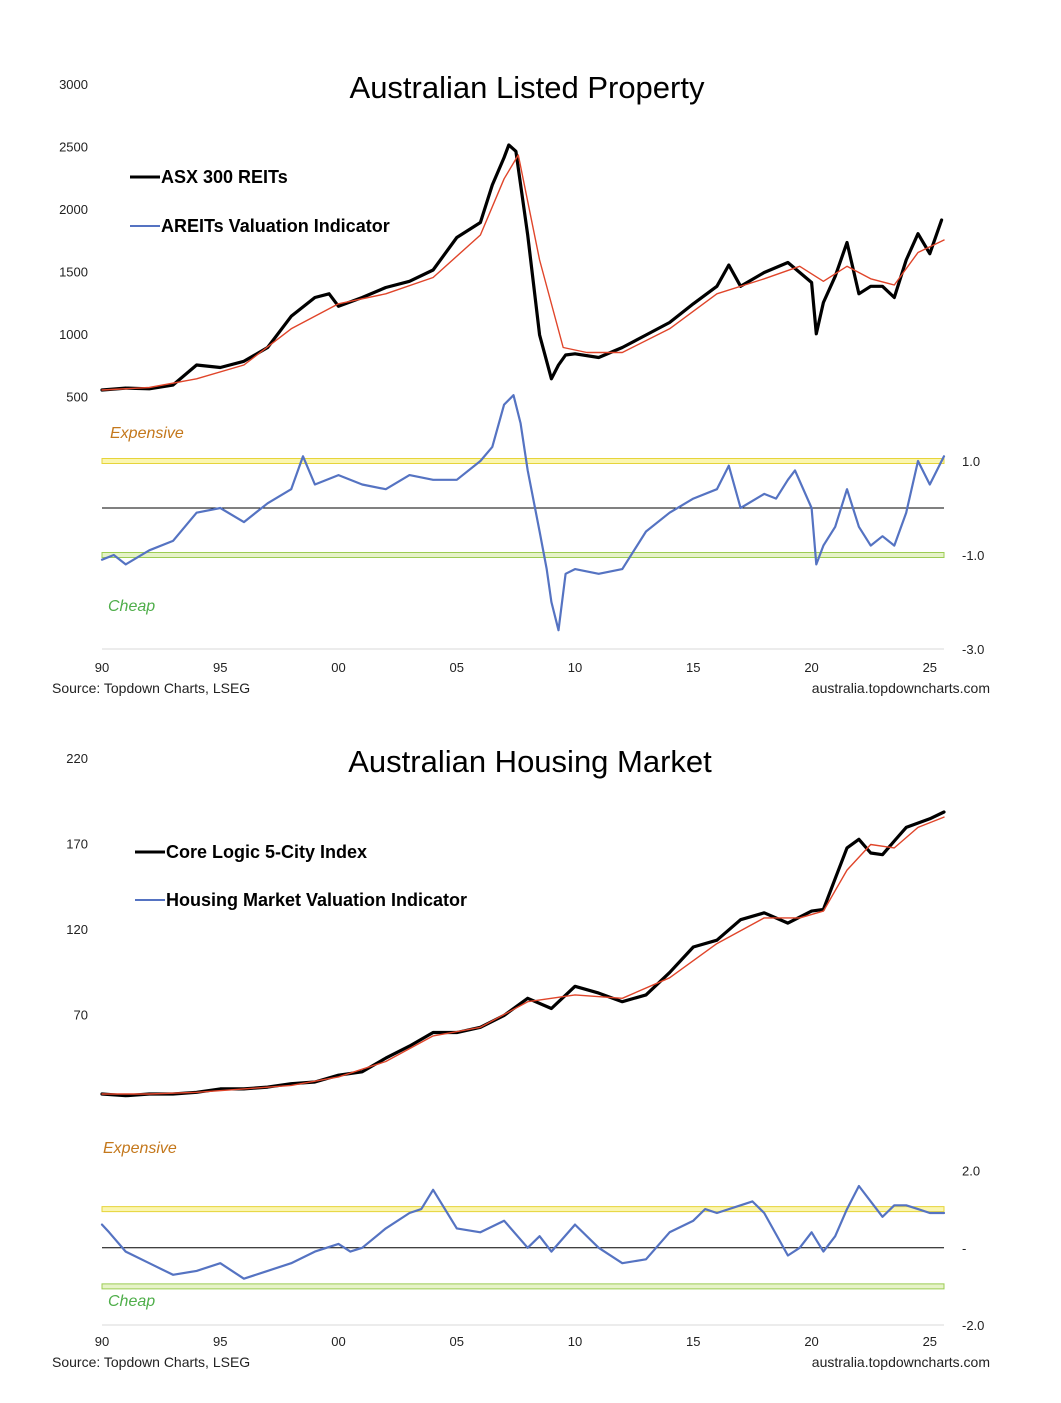 The height and width of the screenshot is (1403, 1061). I want to click on y-left-tick-label: 1500, so click(73, 272).